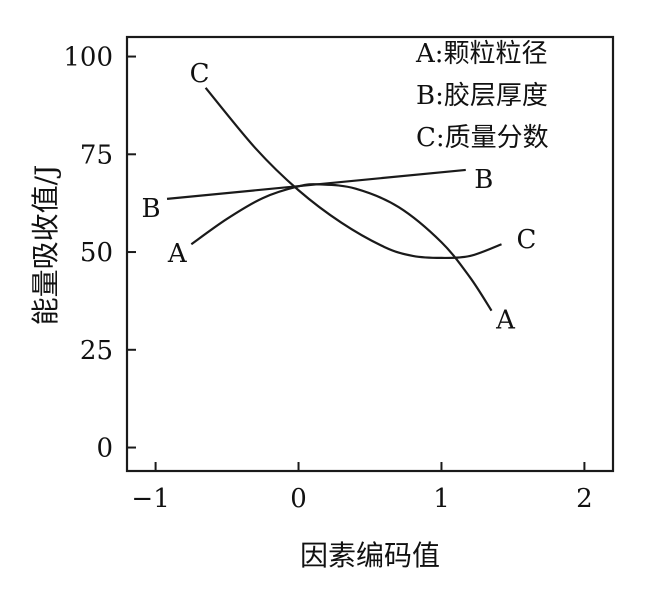 Image resolution: width=650 pixels, height=591 pixels. I want to click on y-tick-label: 0, so click(104, 449).